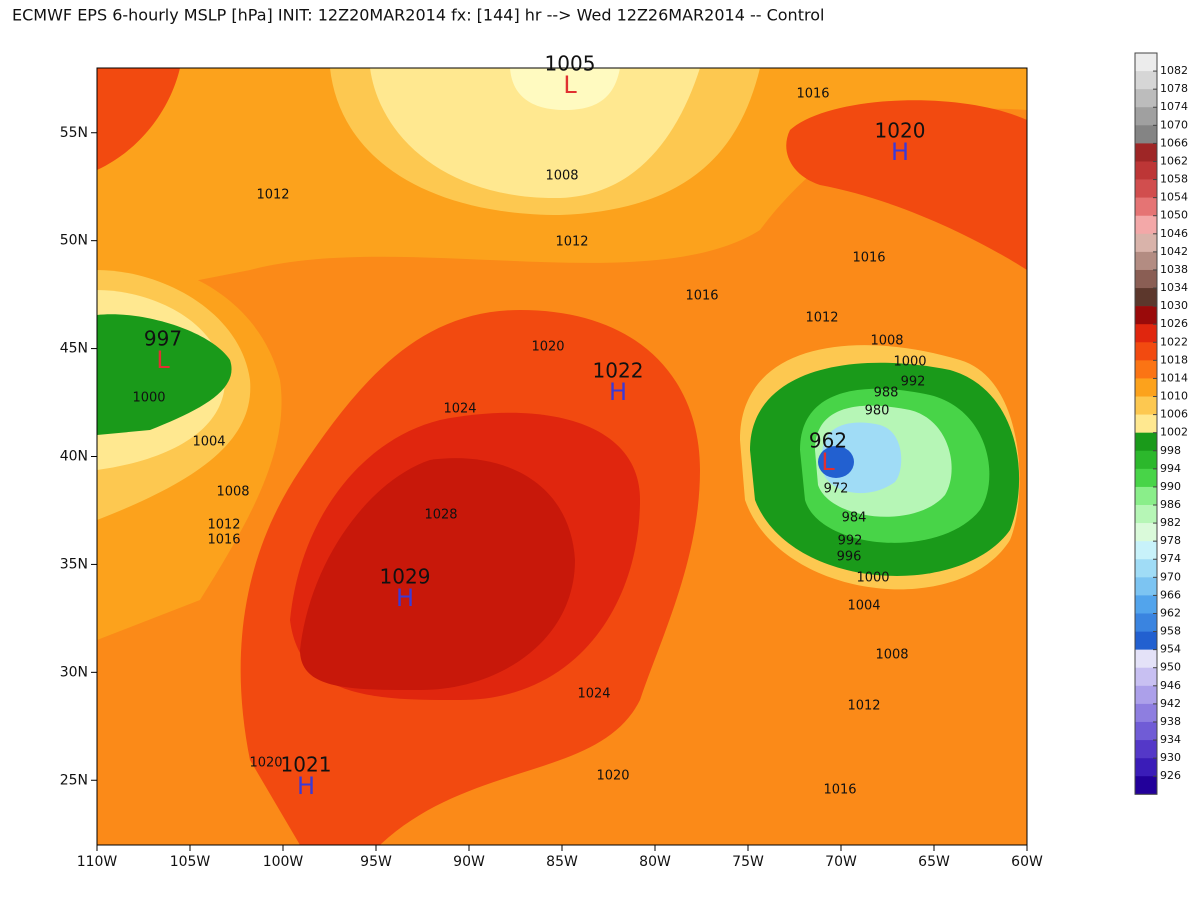 This screenshot has width=1200, height=904. What do you see at coordinates (163, 339) in the screenshot?
I see `center-value: 997` at bounding box center [163, 339].